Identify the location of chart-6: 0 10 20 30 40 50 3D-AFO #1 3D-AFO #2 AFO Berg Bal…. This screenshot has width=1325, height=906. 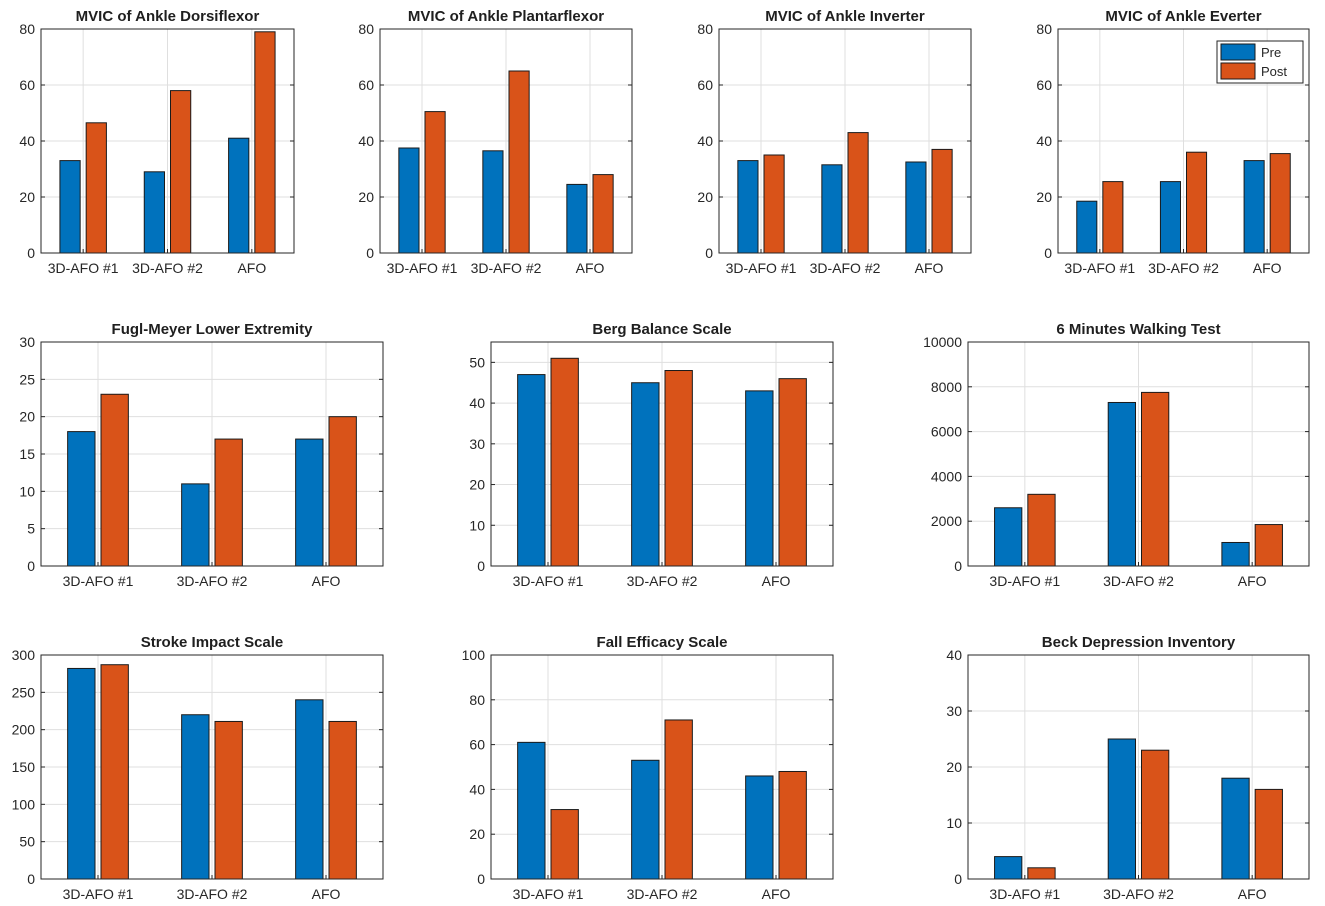
(651, 455).